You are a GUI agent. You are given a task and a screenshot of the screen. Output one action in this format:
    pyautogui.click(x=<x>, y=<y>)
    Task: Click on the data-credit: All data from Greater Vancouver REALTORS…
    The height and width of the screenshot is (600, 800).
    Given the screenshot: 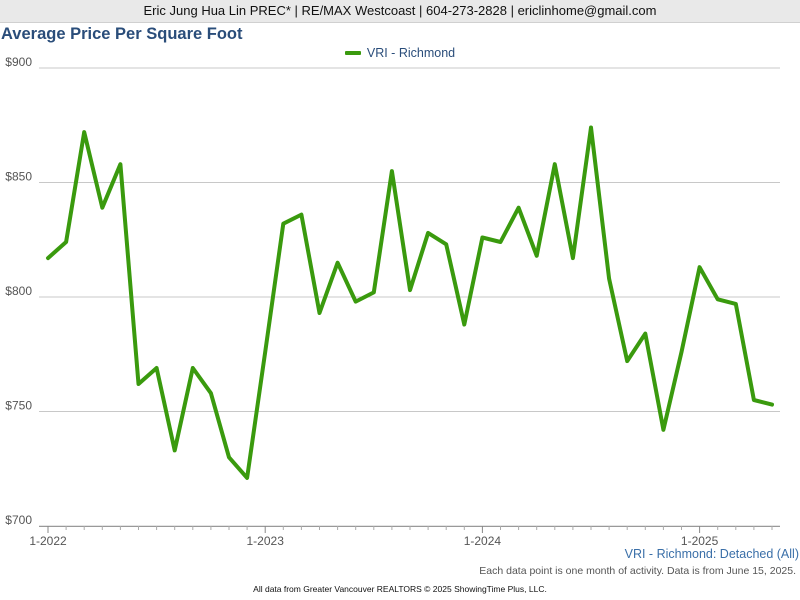 What is the action you would take?
    pyautogui.click(x=400, y=589)
    